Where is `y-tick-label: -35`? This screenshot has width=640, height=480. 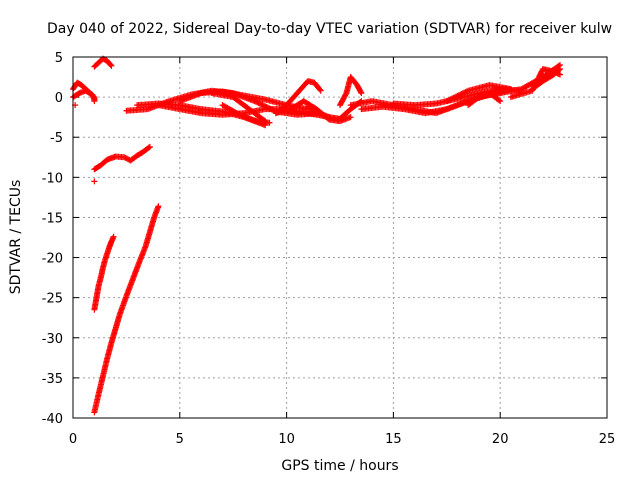 y-tick-label: -35 is located at coordinates (52, 379).